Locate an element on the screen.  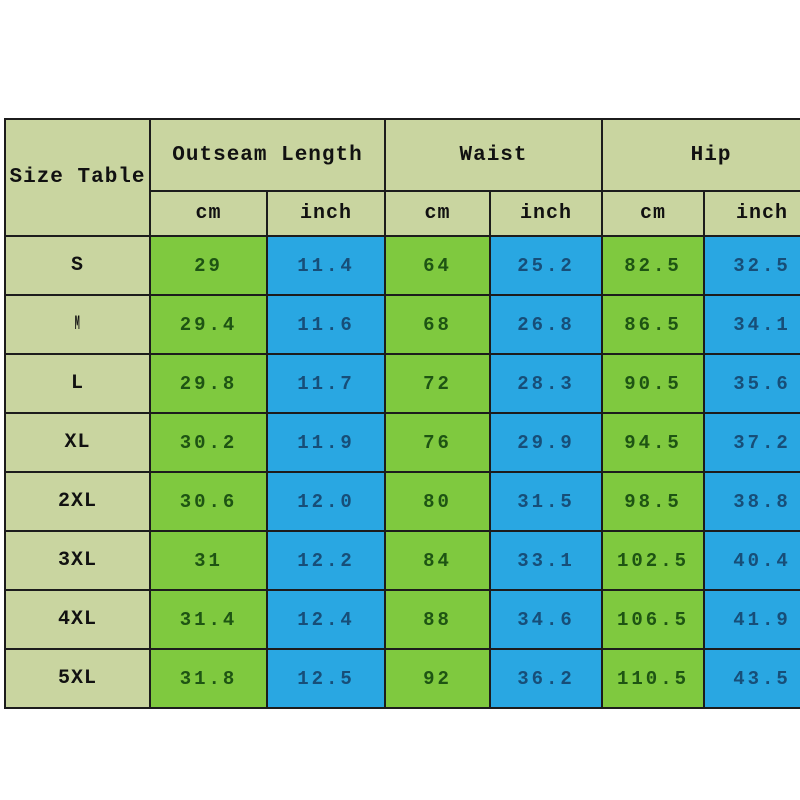
size-label: 4XL is located at coordinates (77, 619).